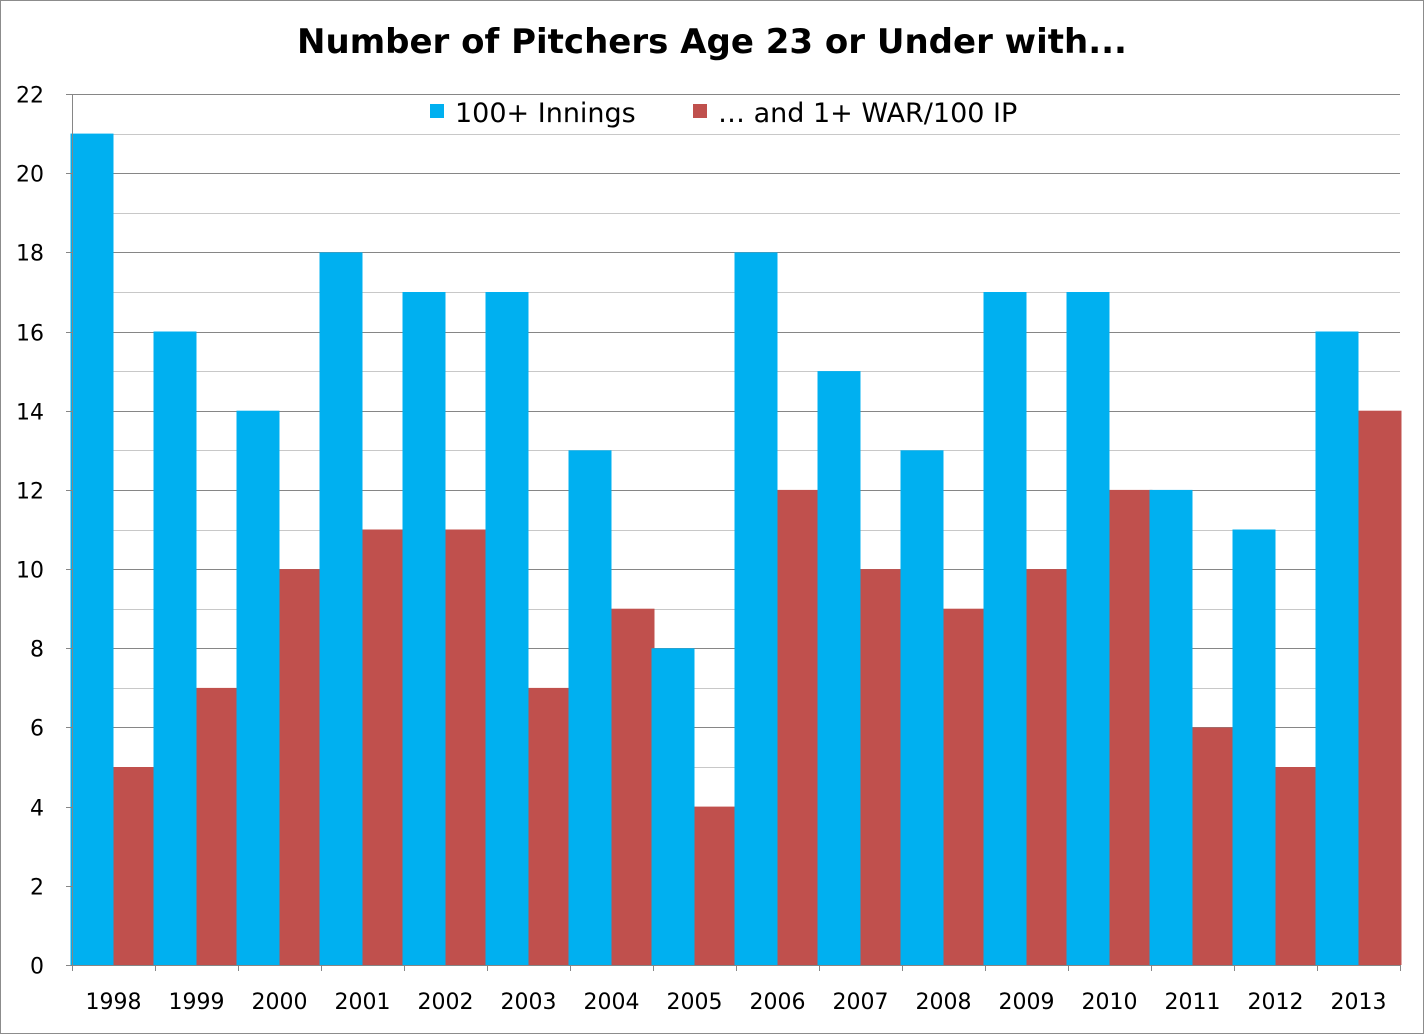 This screenshot has width=1424, height=1034. Describe the element at coordinates (778, 1002) in the screenshot. I see `x-tick-label: 2006` at that location.